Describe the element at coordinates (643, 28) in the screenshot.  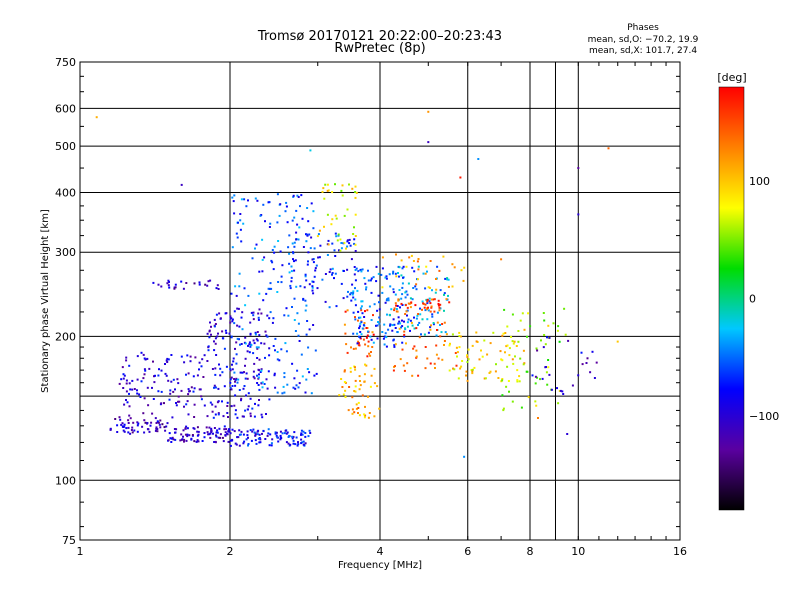
I see `phases-label: Phases` at that location.